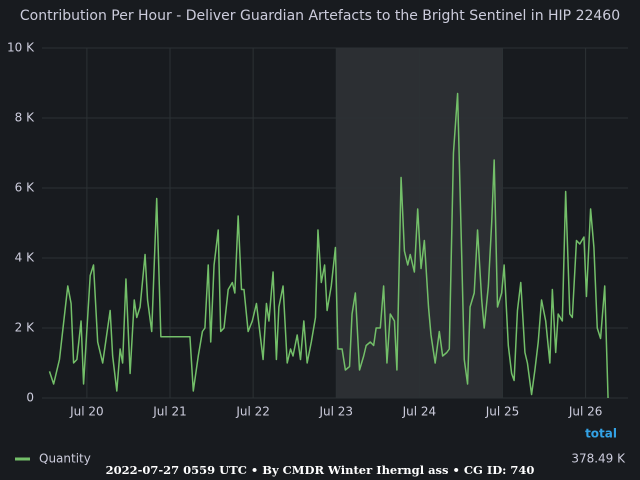 The height and width of the screenshot is (480, 640). Describe the element at coordinates (335, 412) in the screenshot. I see `x-tick-label: Jul 23` at that location.